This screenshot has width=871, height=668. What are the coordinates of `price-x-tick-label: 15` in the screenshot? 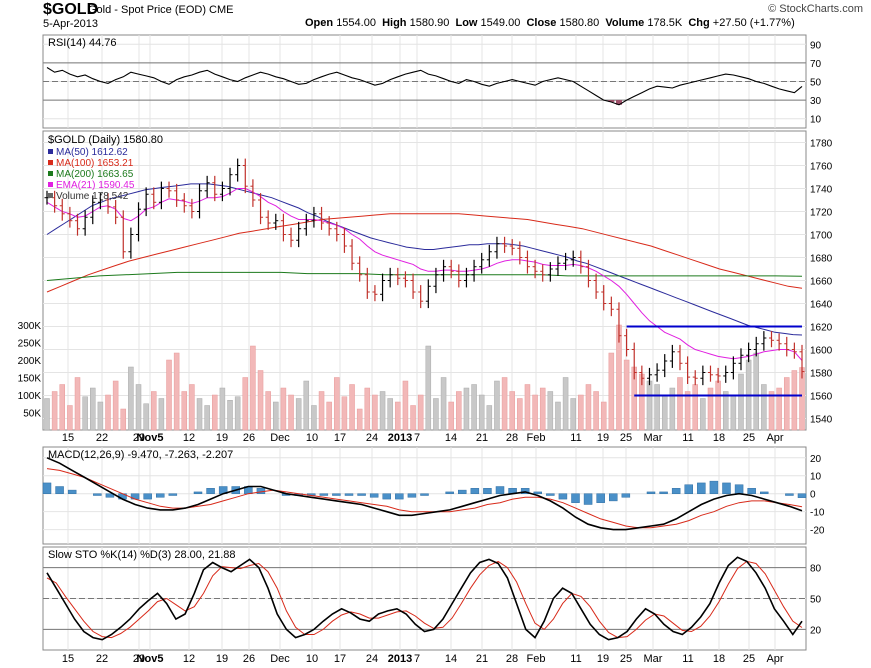 It's located at (68, 438).